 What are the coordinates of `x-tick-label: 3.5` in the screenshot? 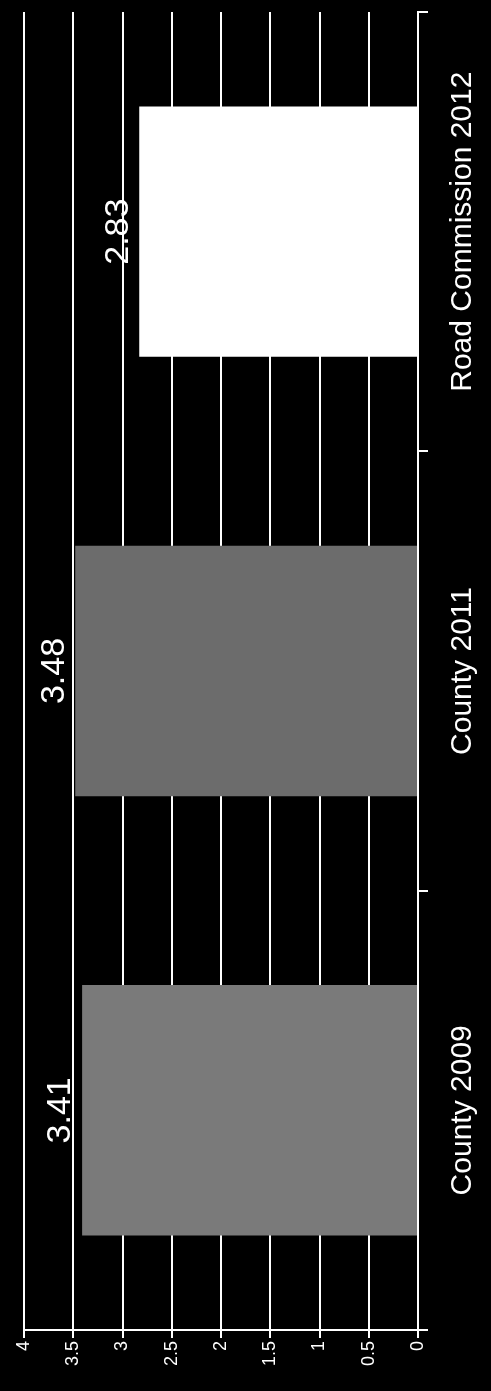 It's located at (72, 1353).